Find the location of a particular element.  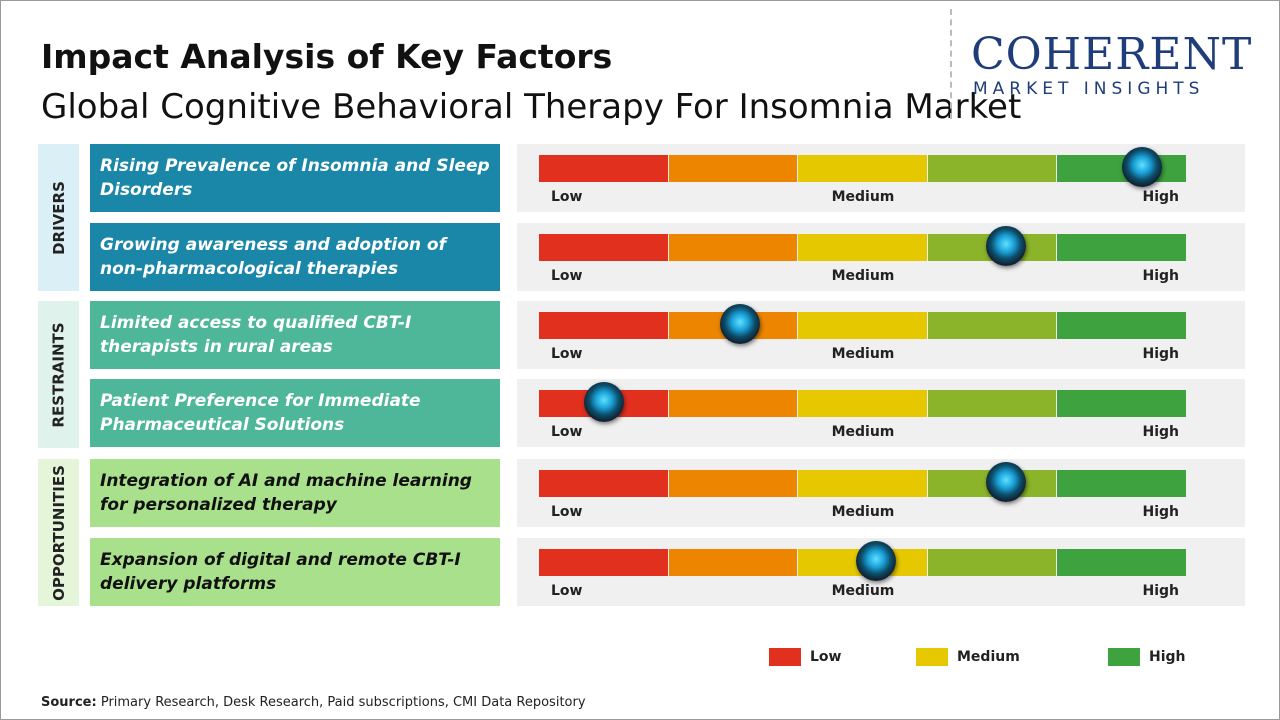

legend-item: High is located at coordinates (1147, 657).